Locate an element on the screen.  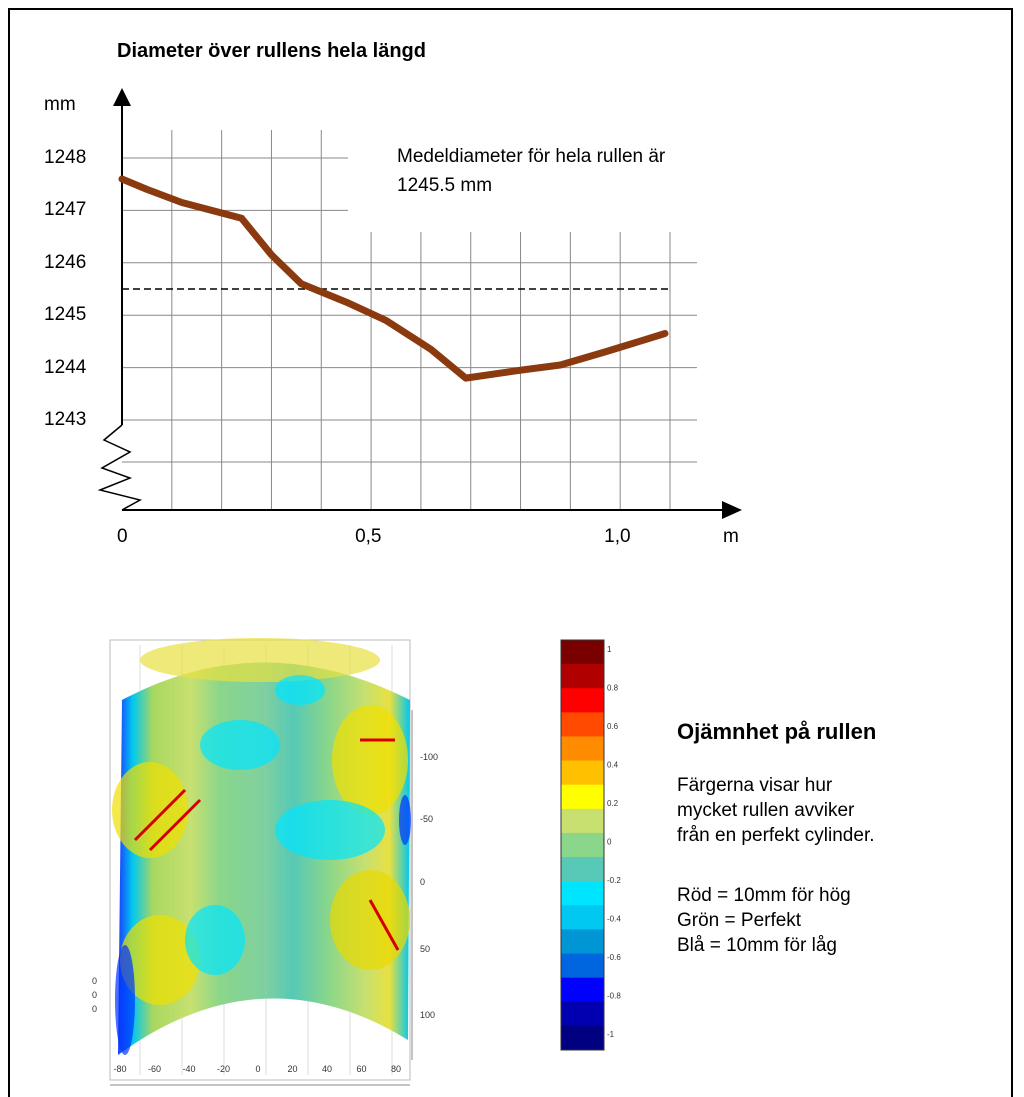
heatmap-x-tick: 60 is located at coordinates (361, 1069).